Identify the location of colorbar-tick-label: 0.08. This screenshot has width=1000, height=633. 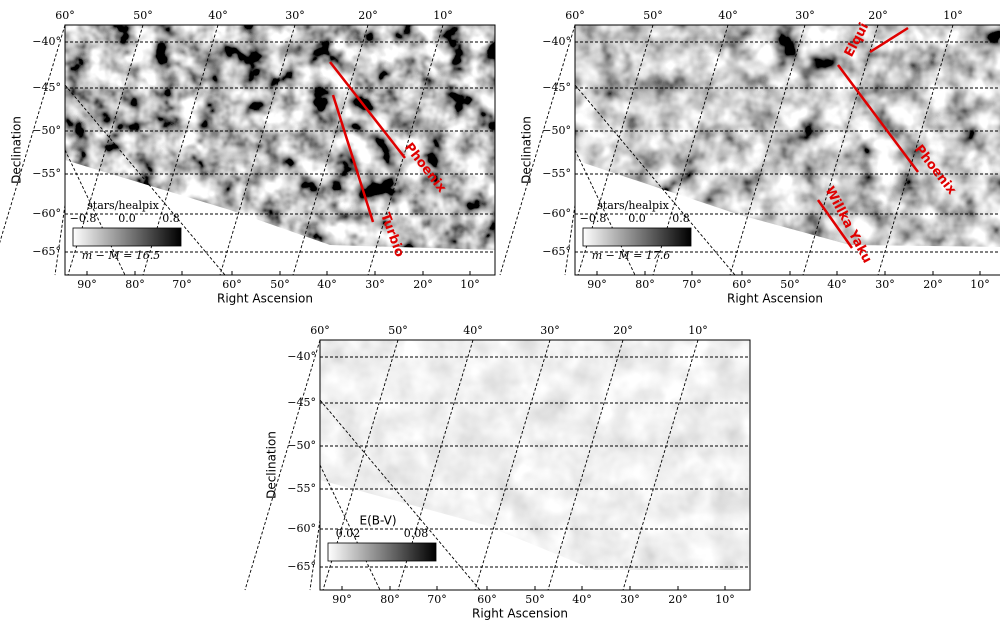
(416, 533).